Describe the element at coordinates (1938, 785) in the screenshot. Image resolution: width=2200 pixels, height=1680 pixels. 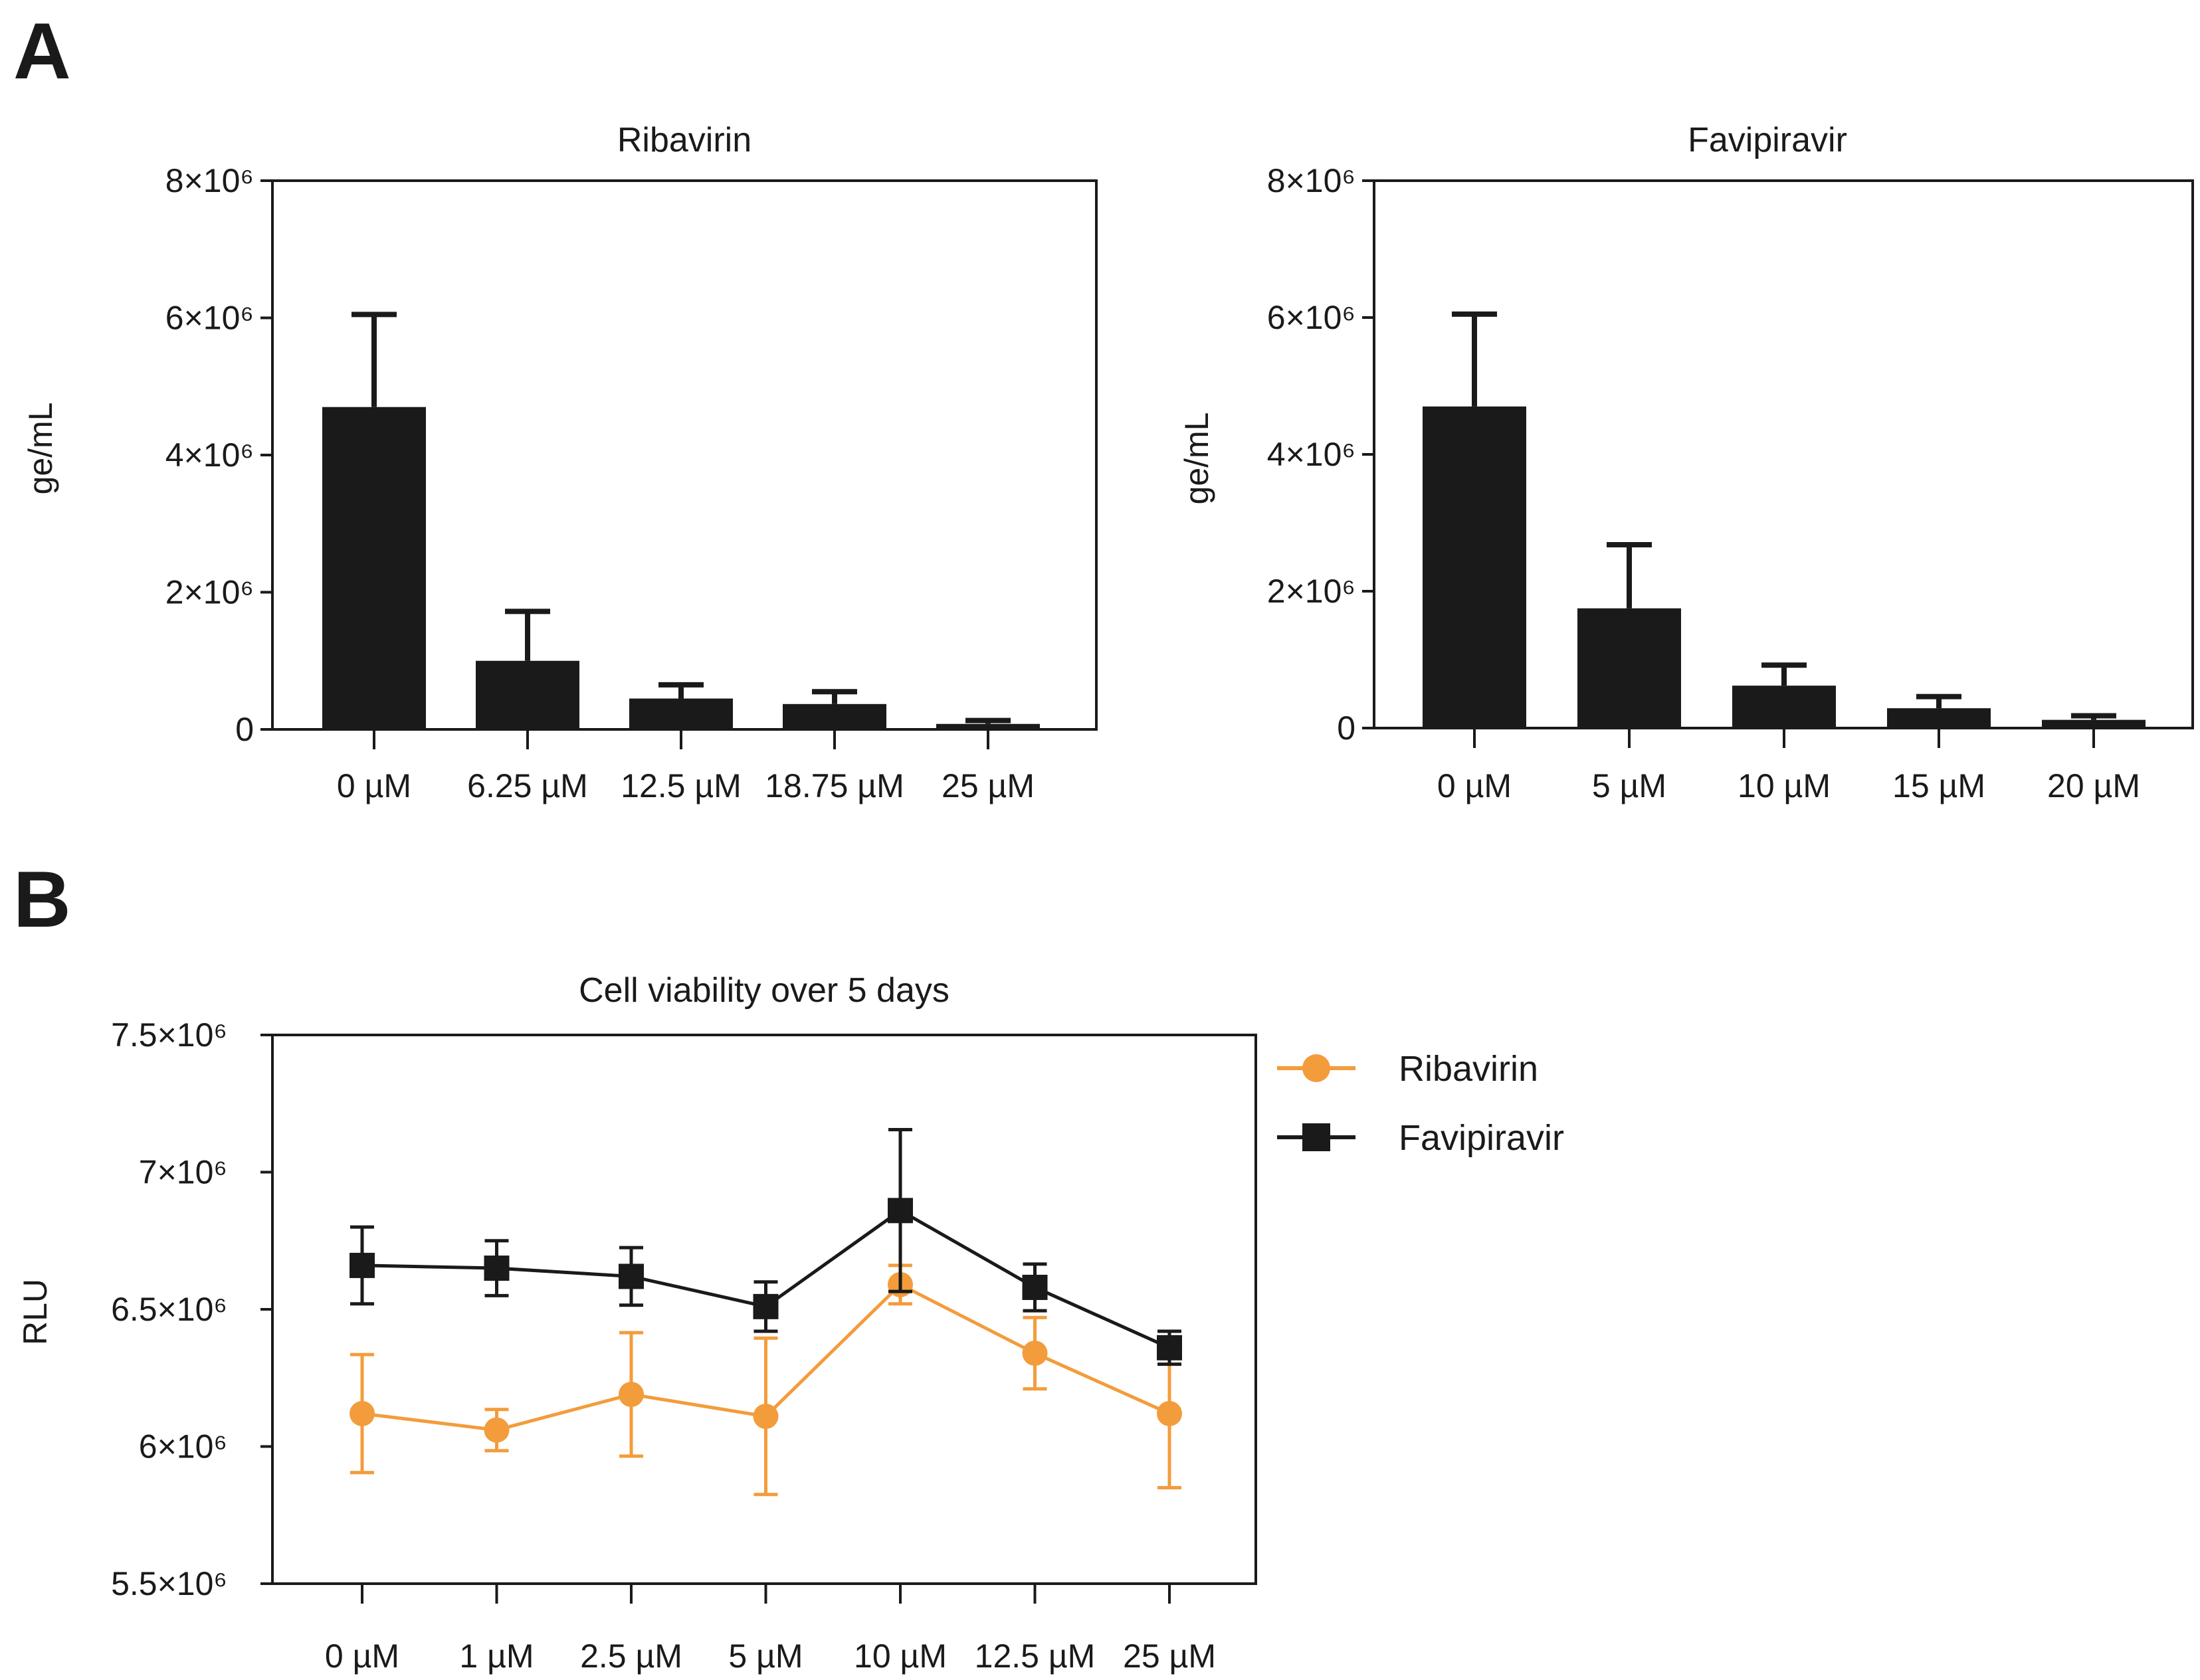
I see `x-tick-label: 15 µM` at that location.